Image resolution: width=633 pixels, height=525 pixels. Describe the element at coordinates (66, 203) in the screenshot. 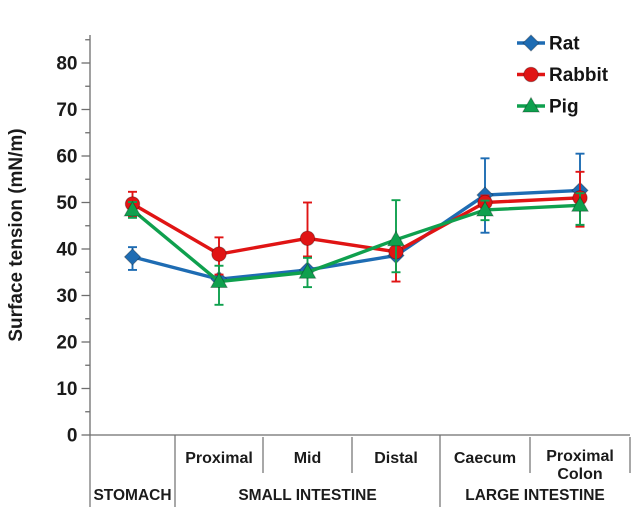

I see `y-tick-label: 50` at that location.